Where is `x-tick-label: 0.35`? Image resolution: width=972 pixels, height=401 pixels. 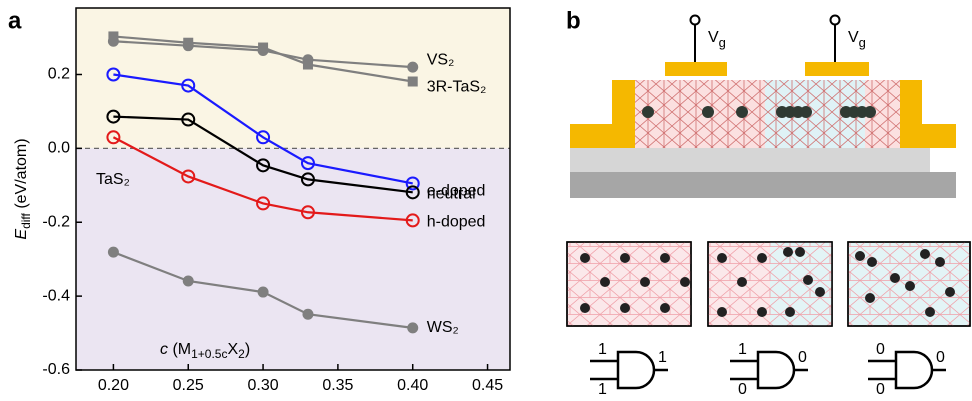 x-tick-label: 0.35 is located at coordinates (337, 385).